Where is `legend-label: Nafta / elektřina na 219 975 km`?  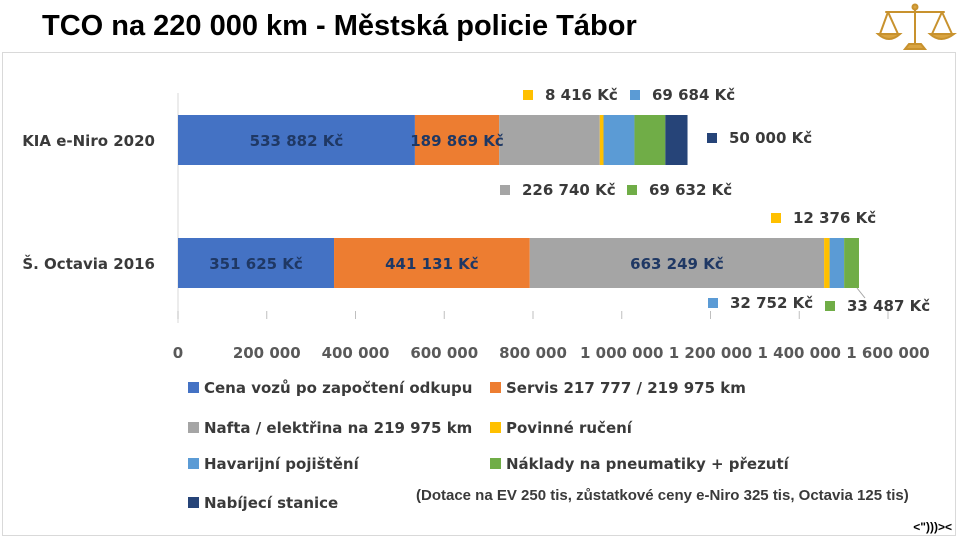
legend-label: Nafta / elektřina na 219 975 km is located at coordinates (338, 428).